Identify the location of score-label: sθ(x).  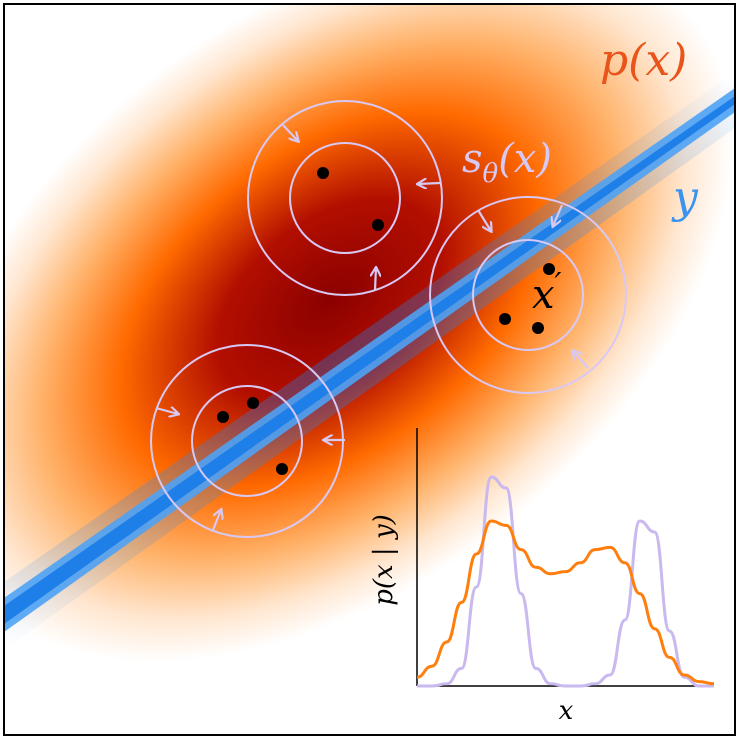
(507, 162).